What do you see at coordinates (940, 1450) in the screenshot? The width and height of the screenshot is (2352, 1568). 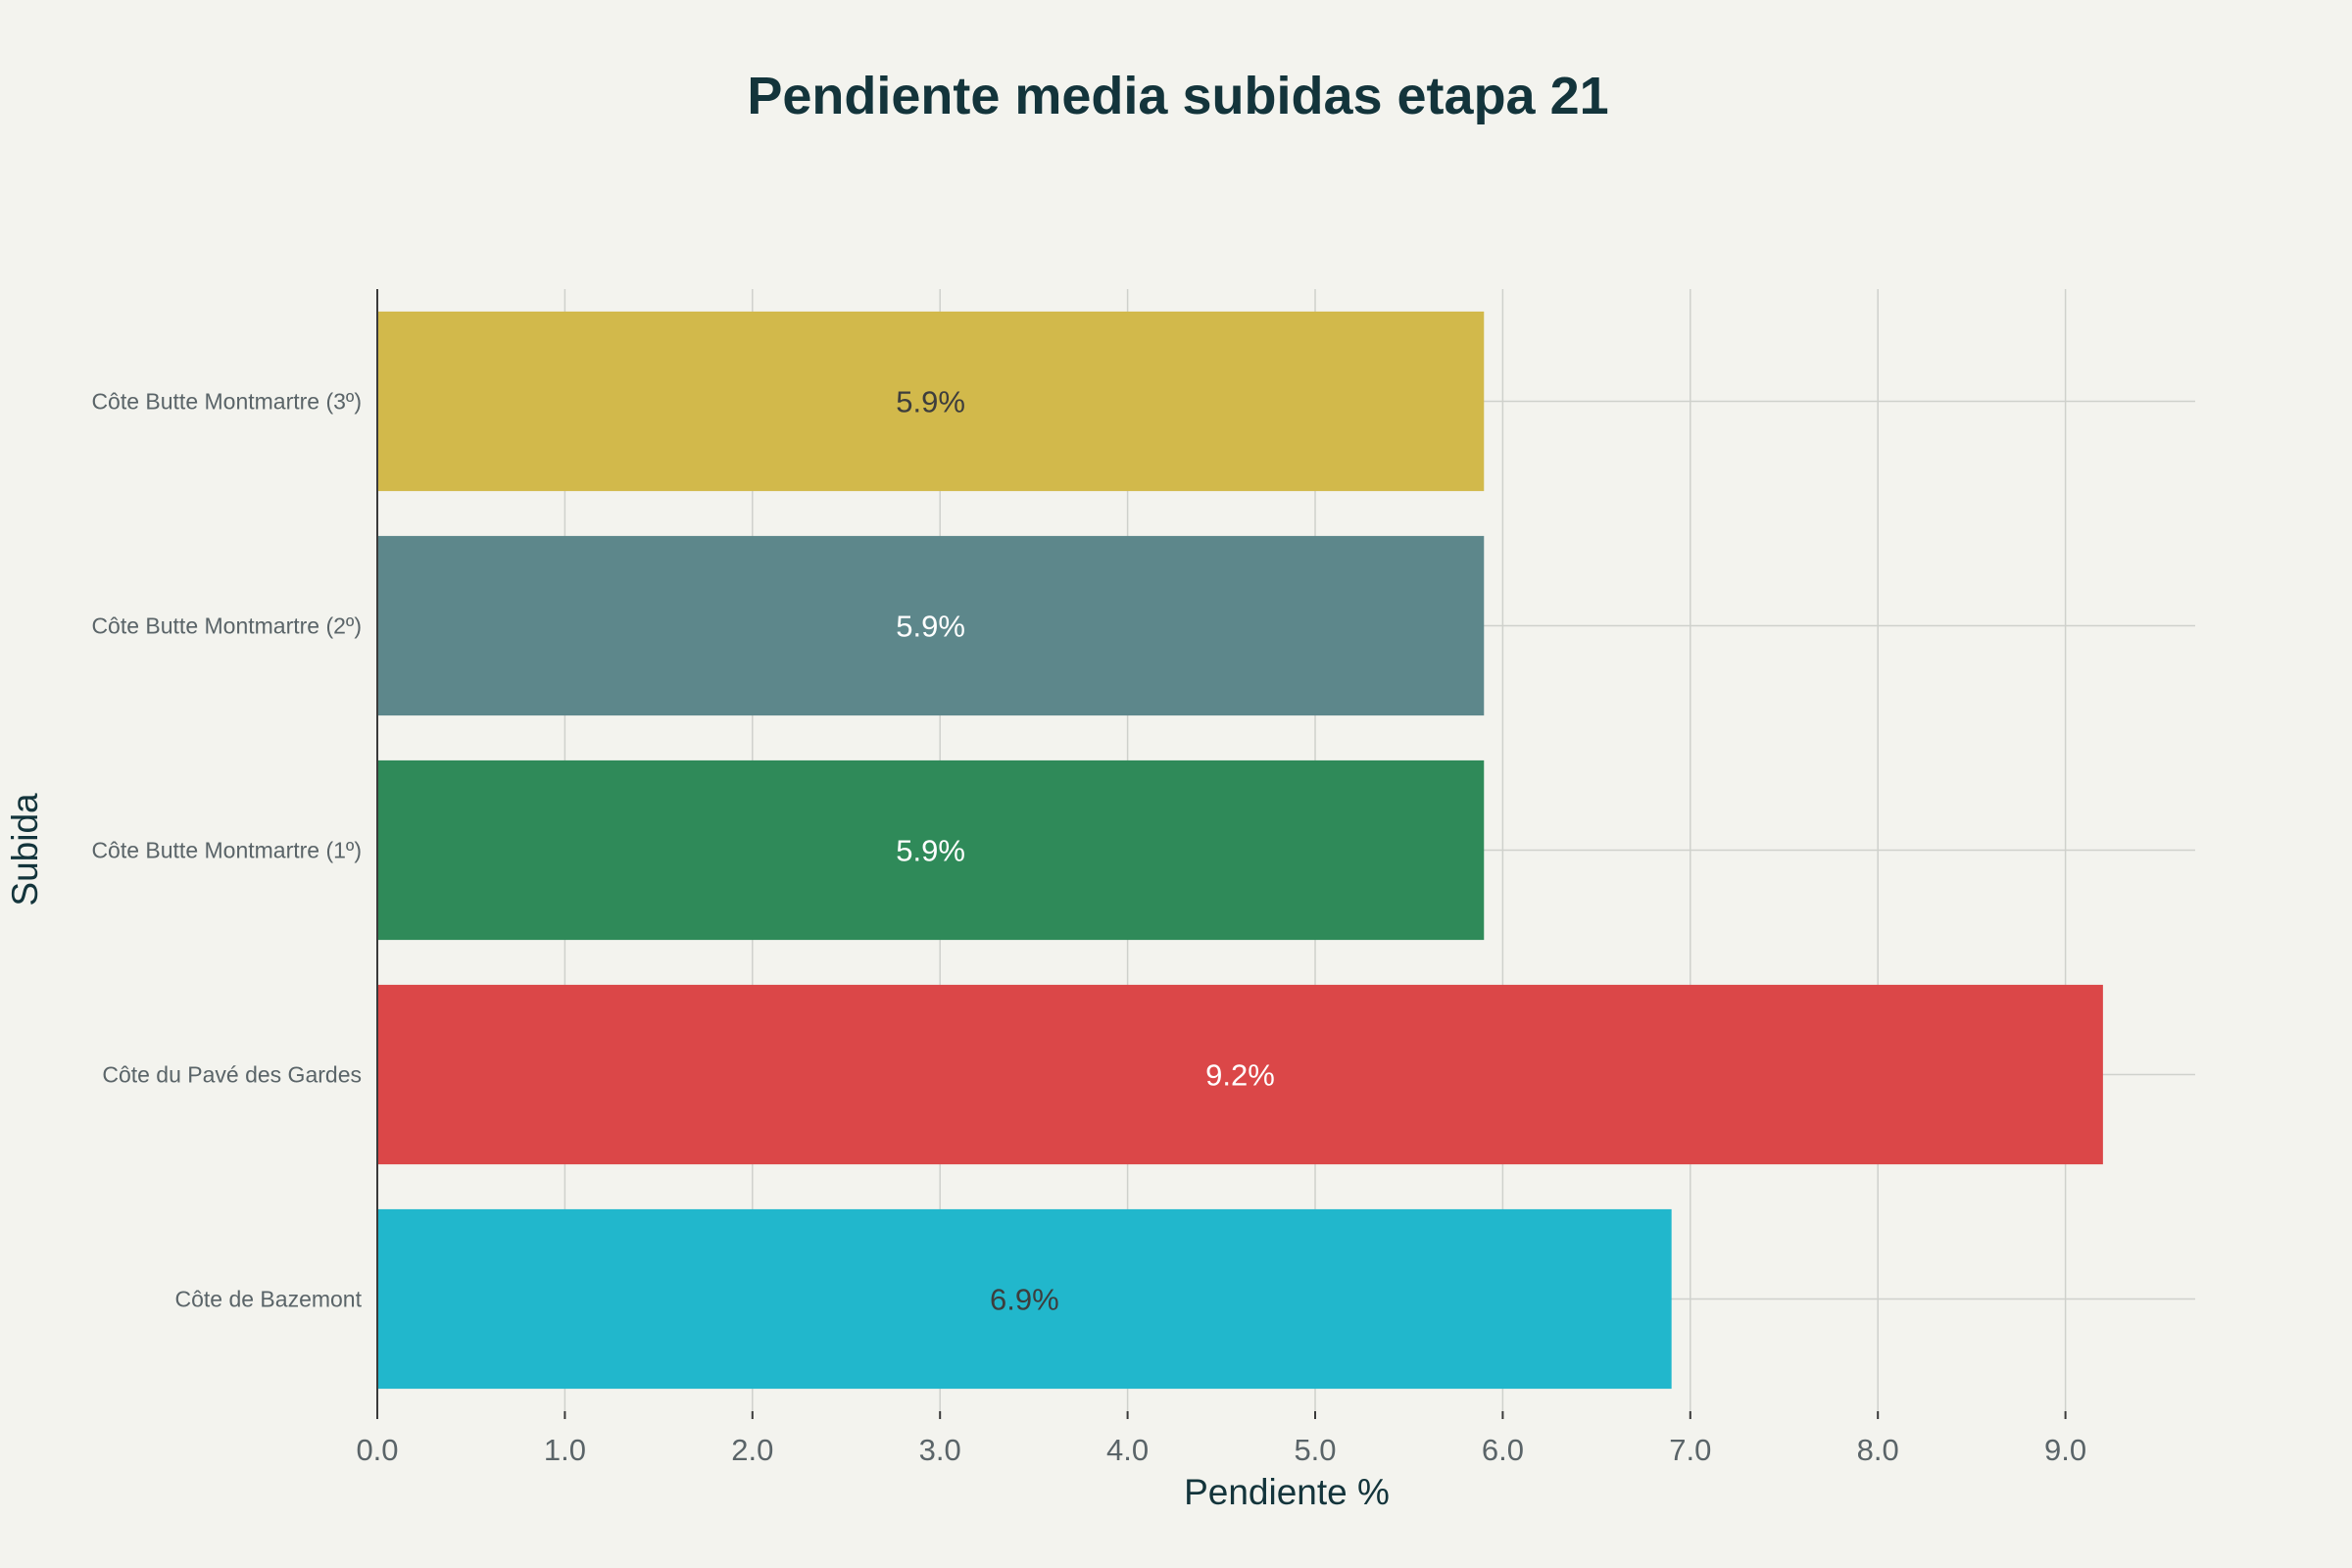 I see `x-tick-label: 3.0` at bounding box center [940, 1450].